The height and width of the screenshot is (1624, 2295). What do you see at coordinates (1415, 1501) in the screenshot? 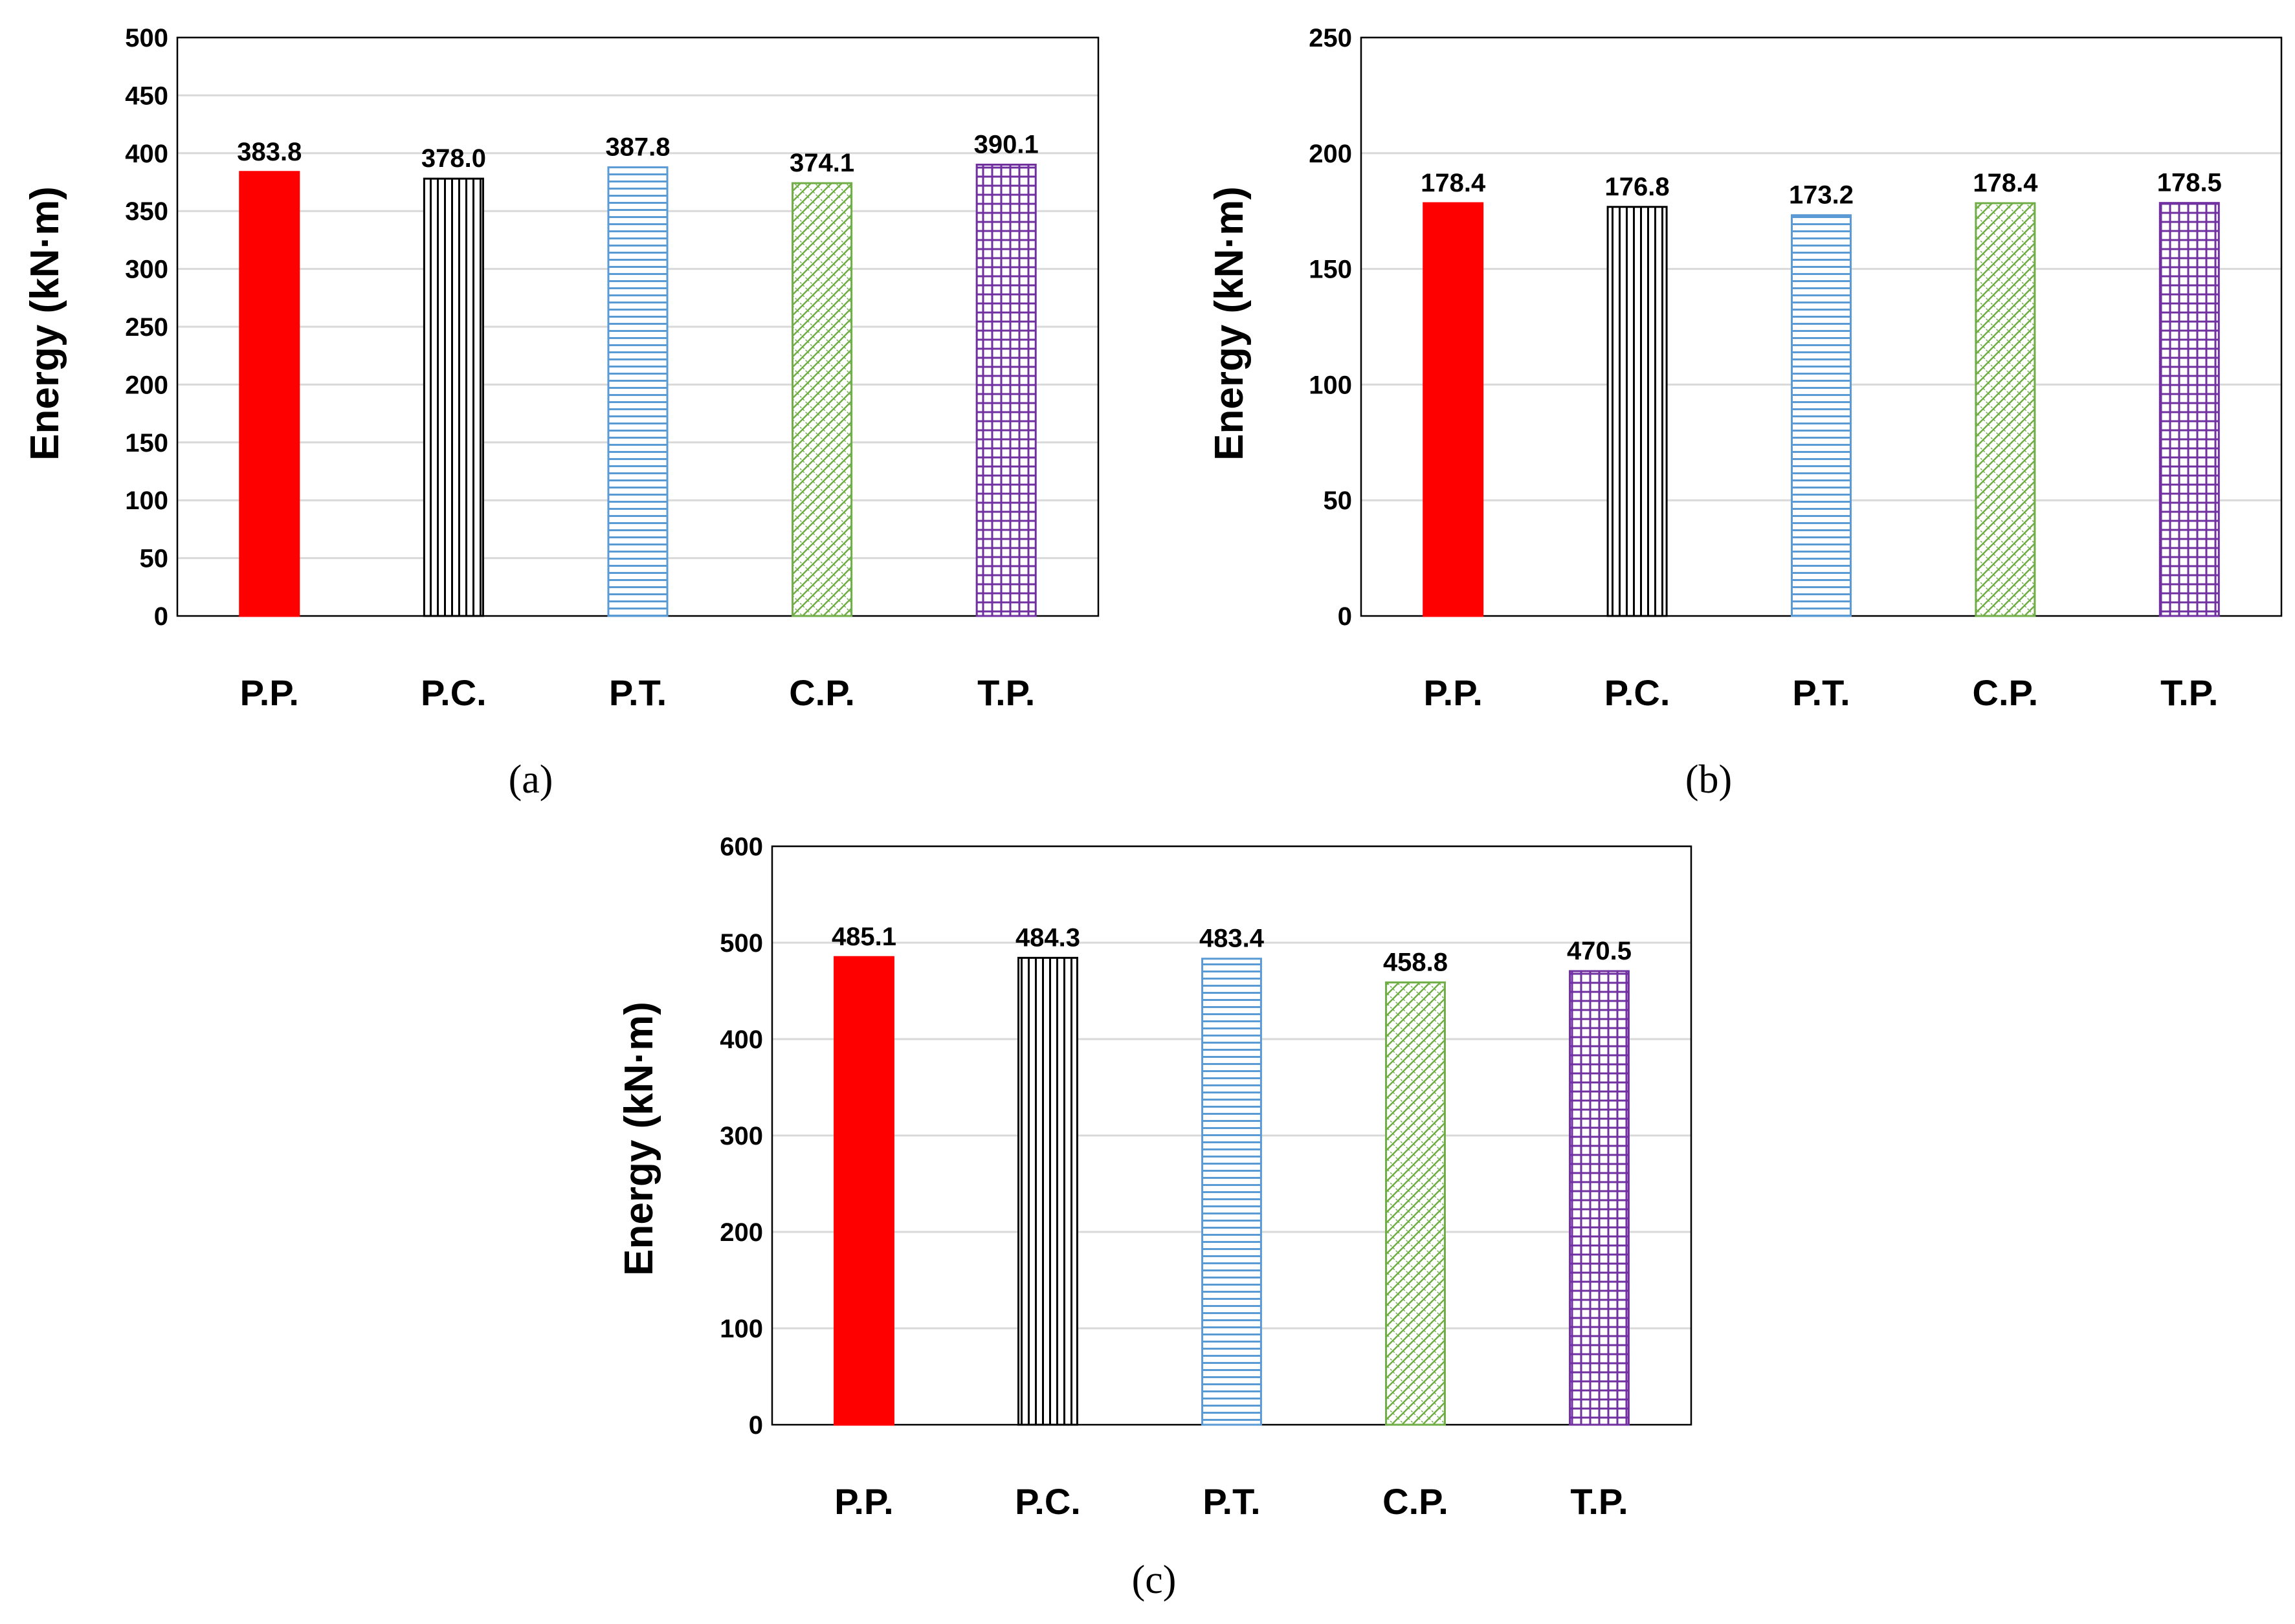
I see `x-category-label-c: C.P.` at bounding box center [1415, 1501].